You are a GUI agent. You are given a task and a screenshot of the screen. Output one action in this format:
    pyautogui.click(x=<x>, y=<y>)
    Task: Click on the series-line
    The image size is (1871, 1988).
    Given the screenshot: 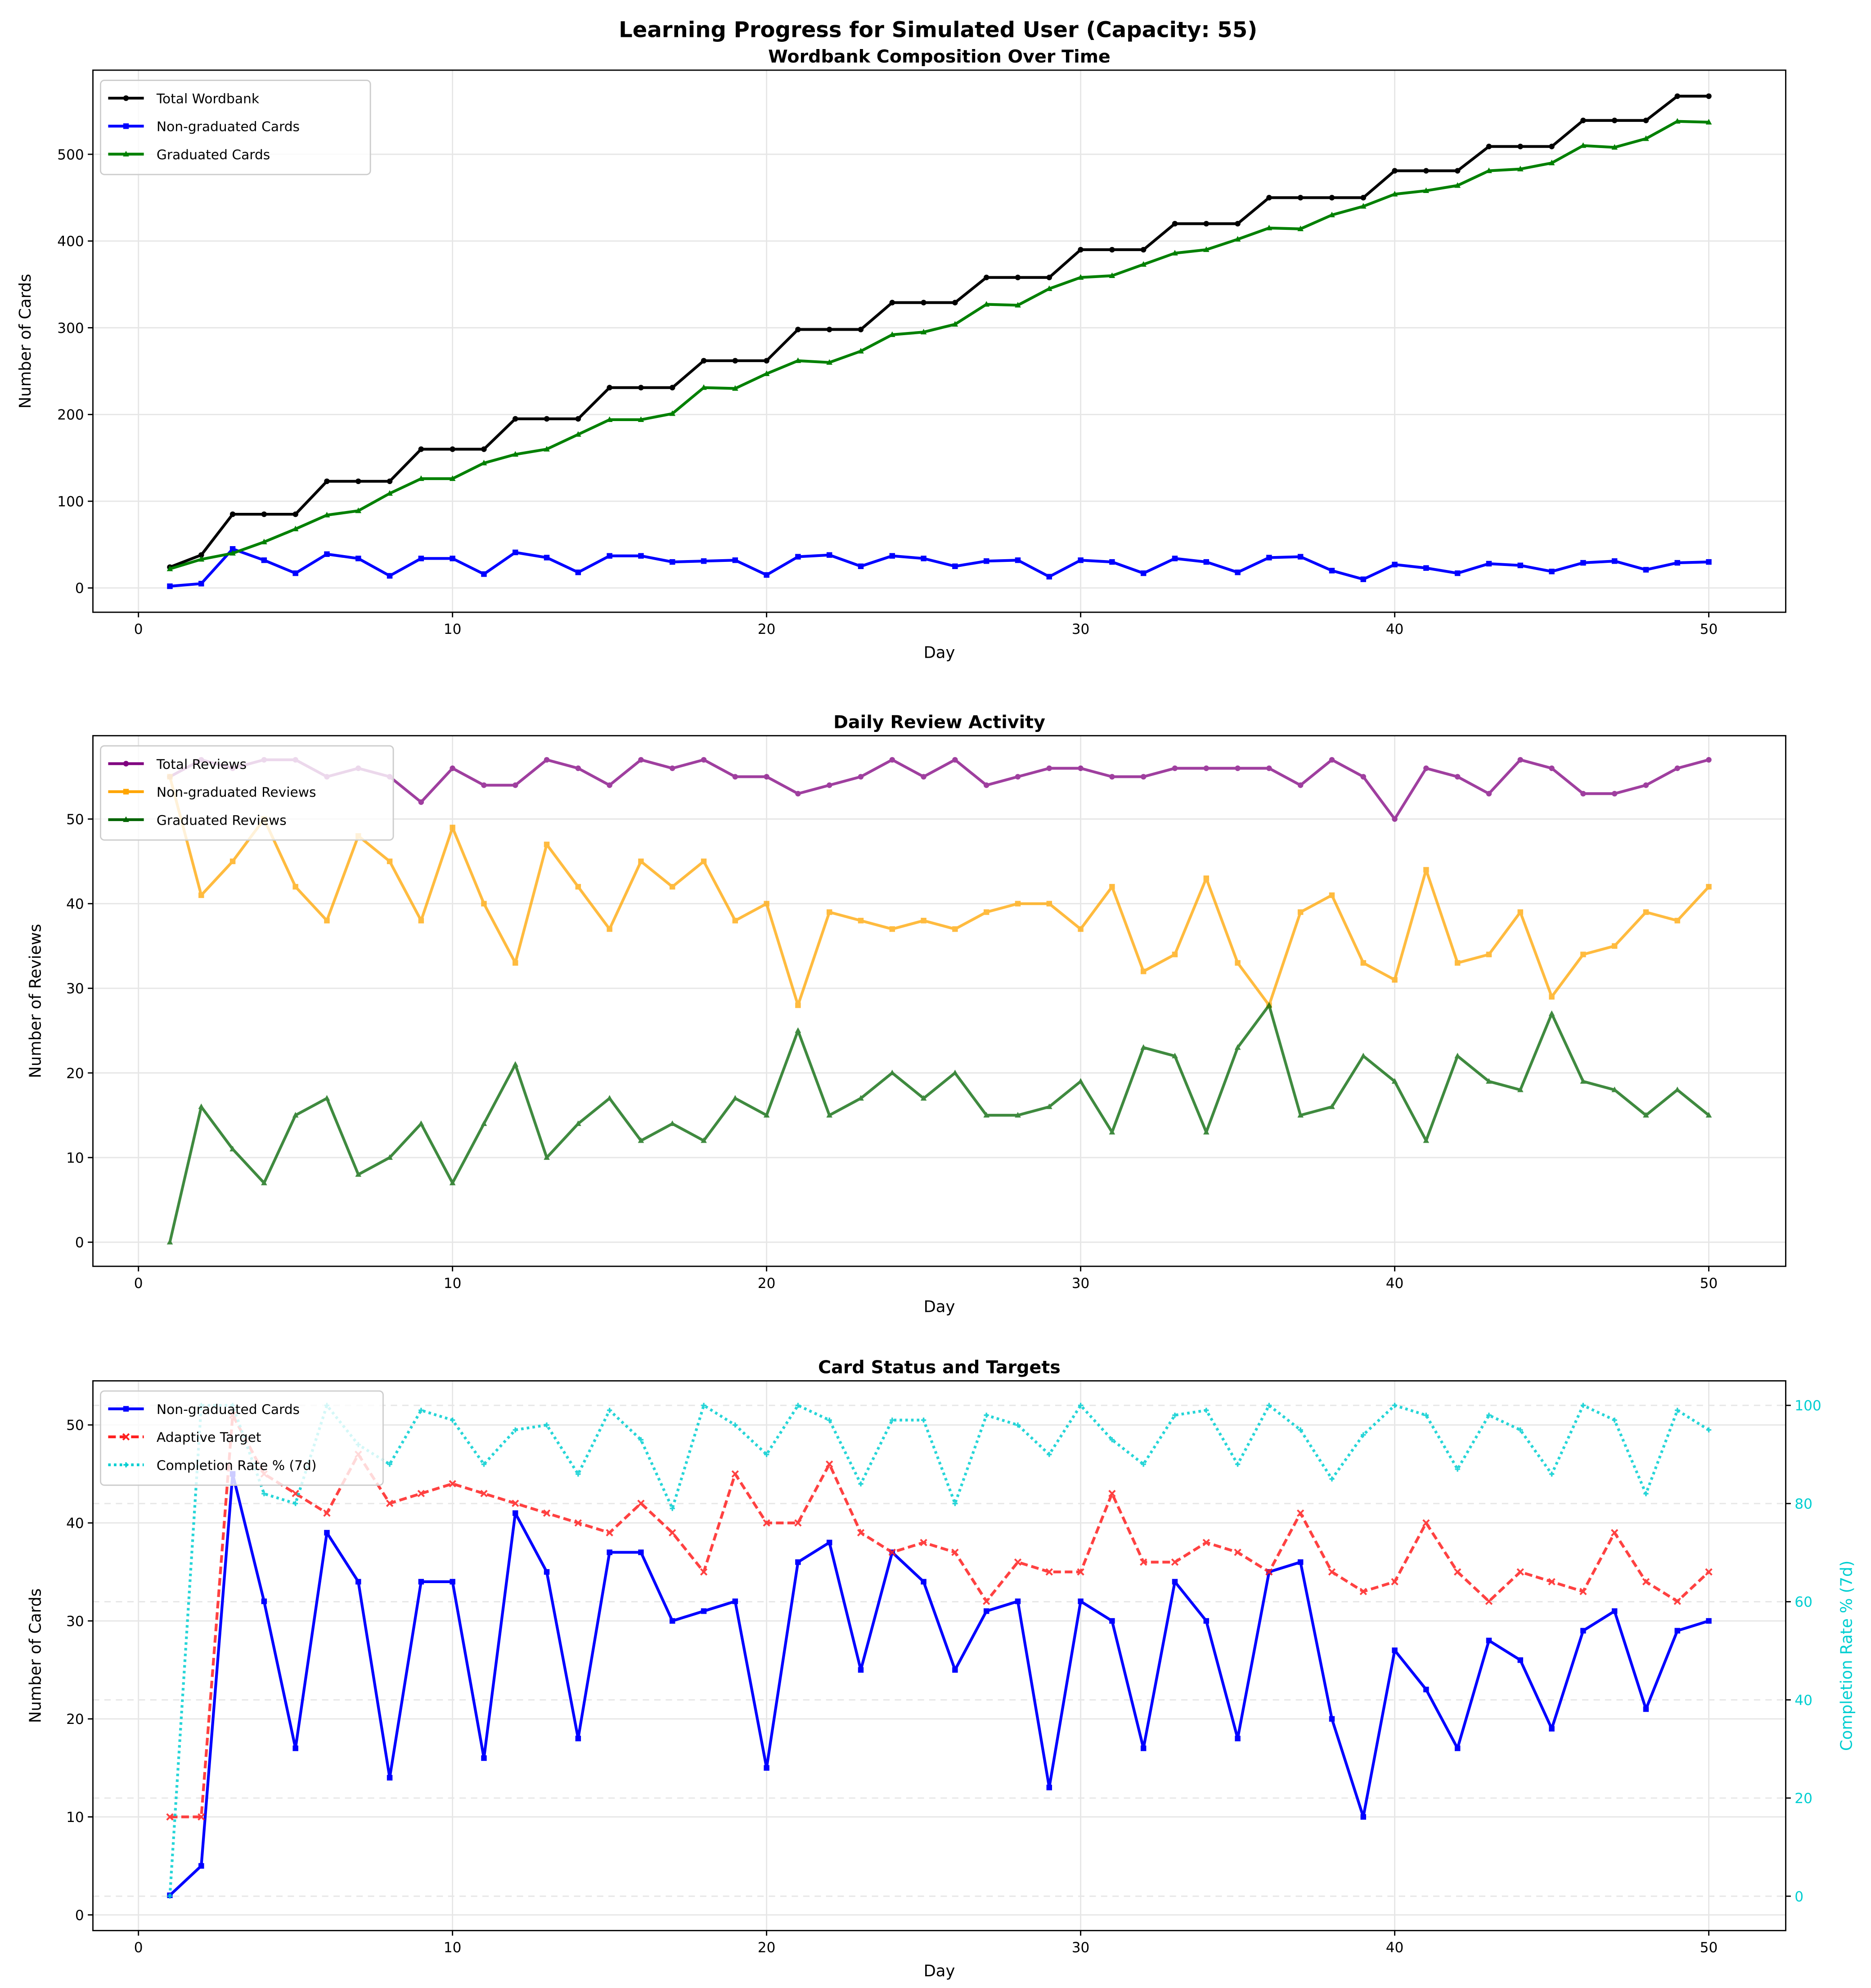 What is the action you would take?
    pyautogui.click(x=939, y=1123)
    